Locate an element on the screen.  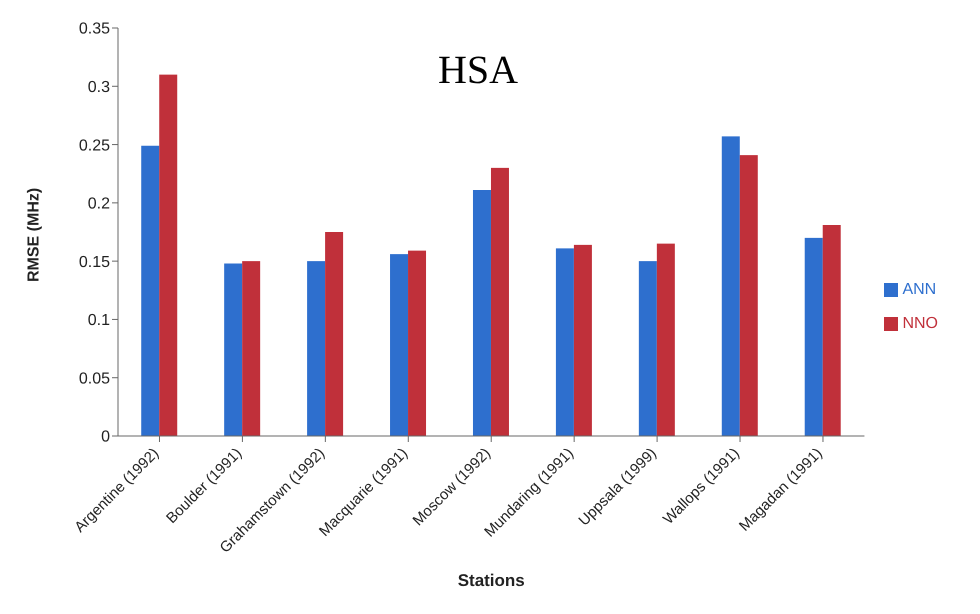
y-tick-label: 0.05 is located at coordinates (94, 379).